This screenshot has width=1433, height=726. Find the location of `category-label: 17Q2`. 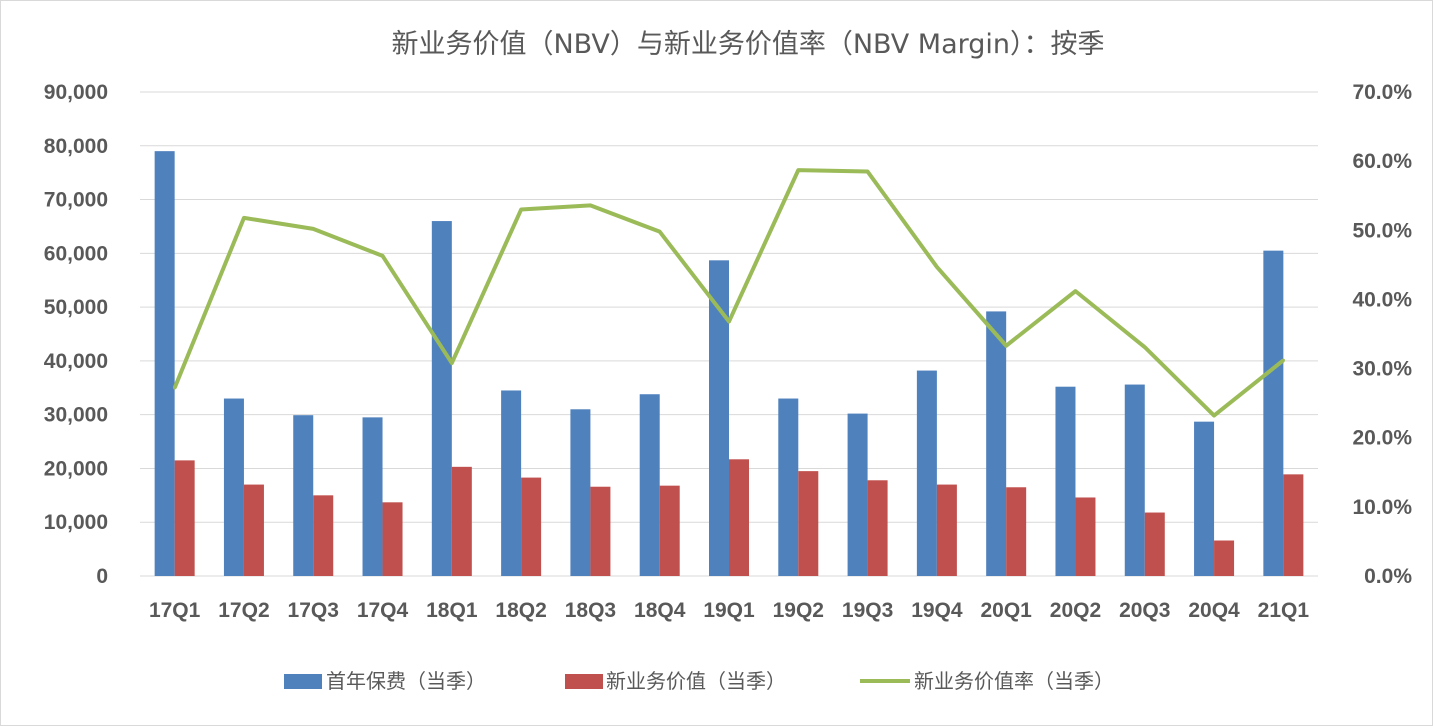

category-label: 17Q2 is located at coordinates (243, 610).